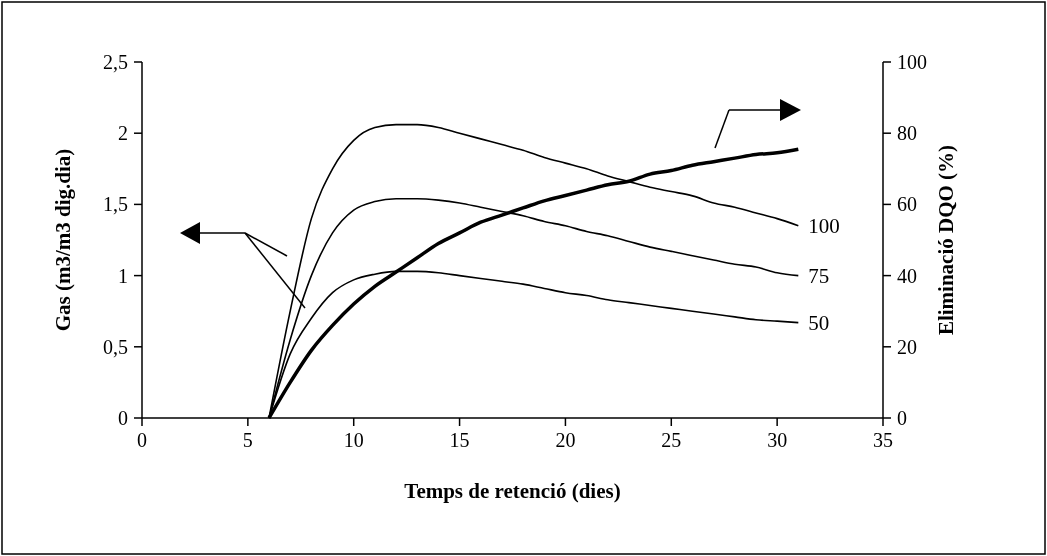 This screenshot has height=556, width=1047. Describe the element at coordinates (123, 418) in the screenshot. I see `y-tick-label: 0` at that location.